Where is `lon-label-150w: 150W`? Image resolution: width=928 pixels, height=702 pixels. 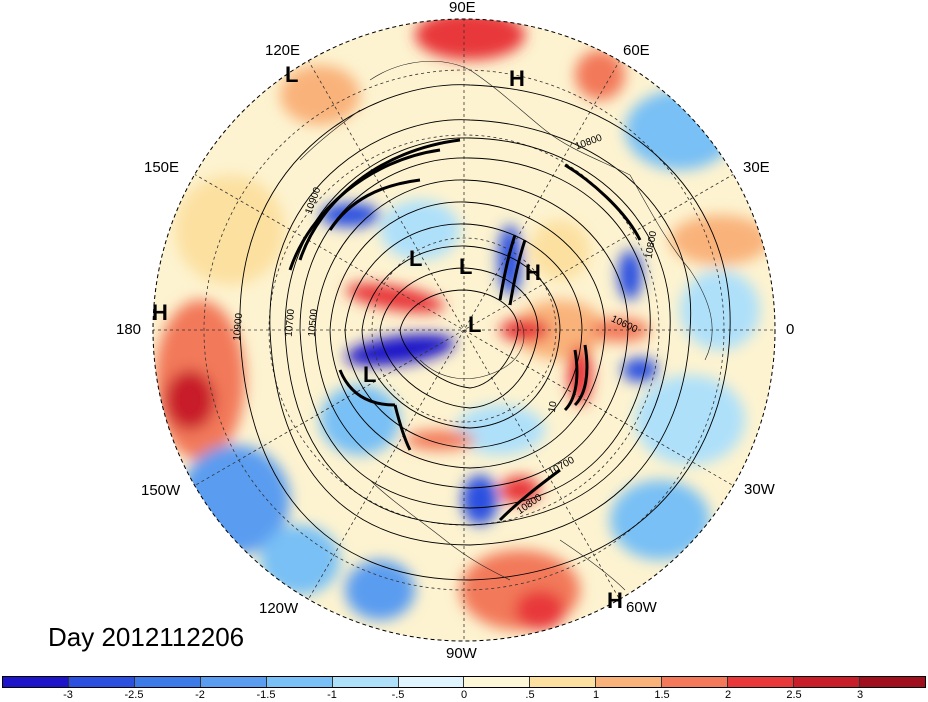
lon-label-150w: 150W is located at coordinates (161, 490).